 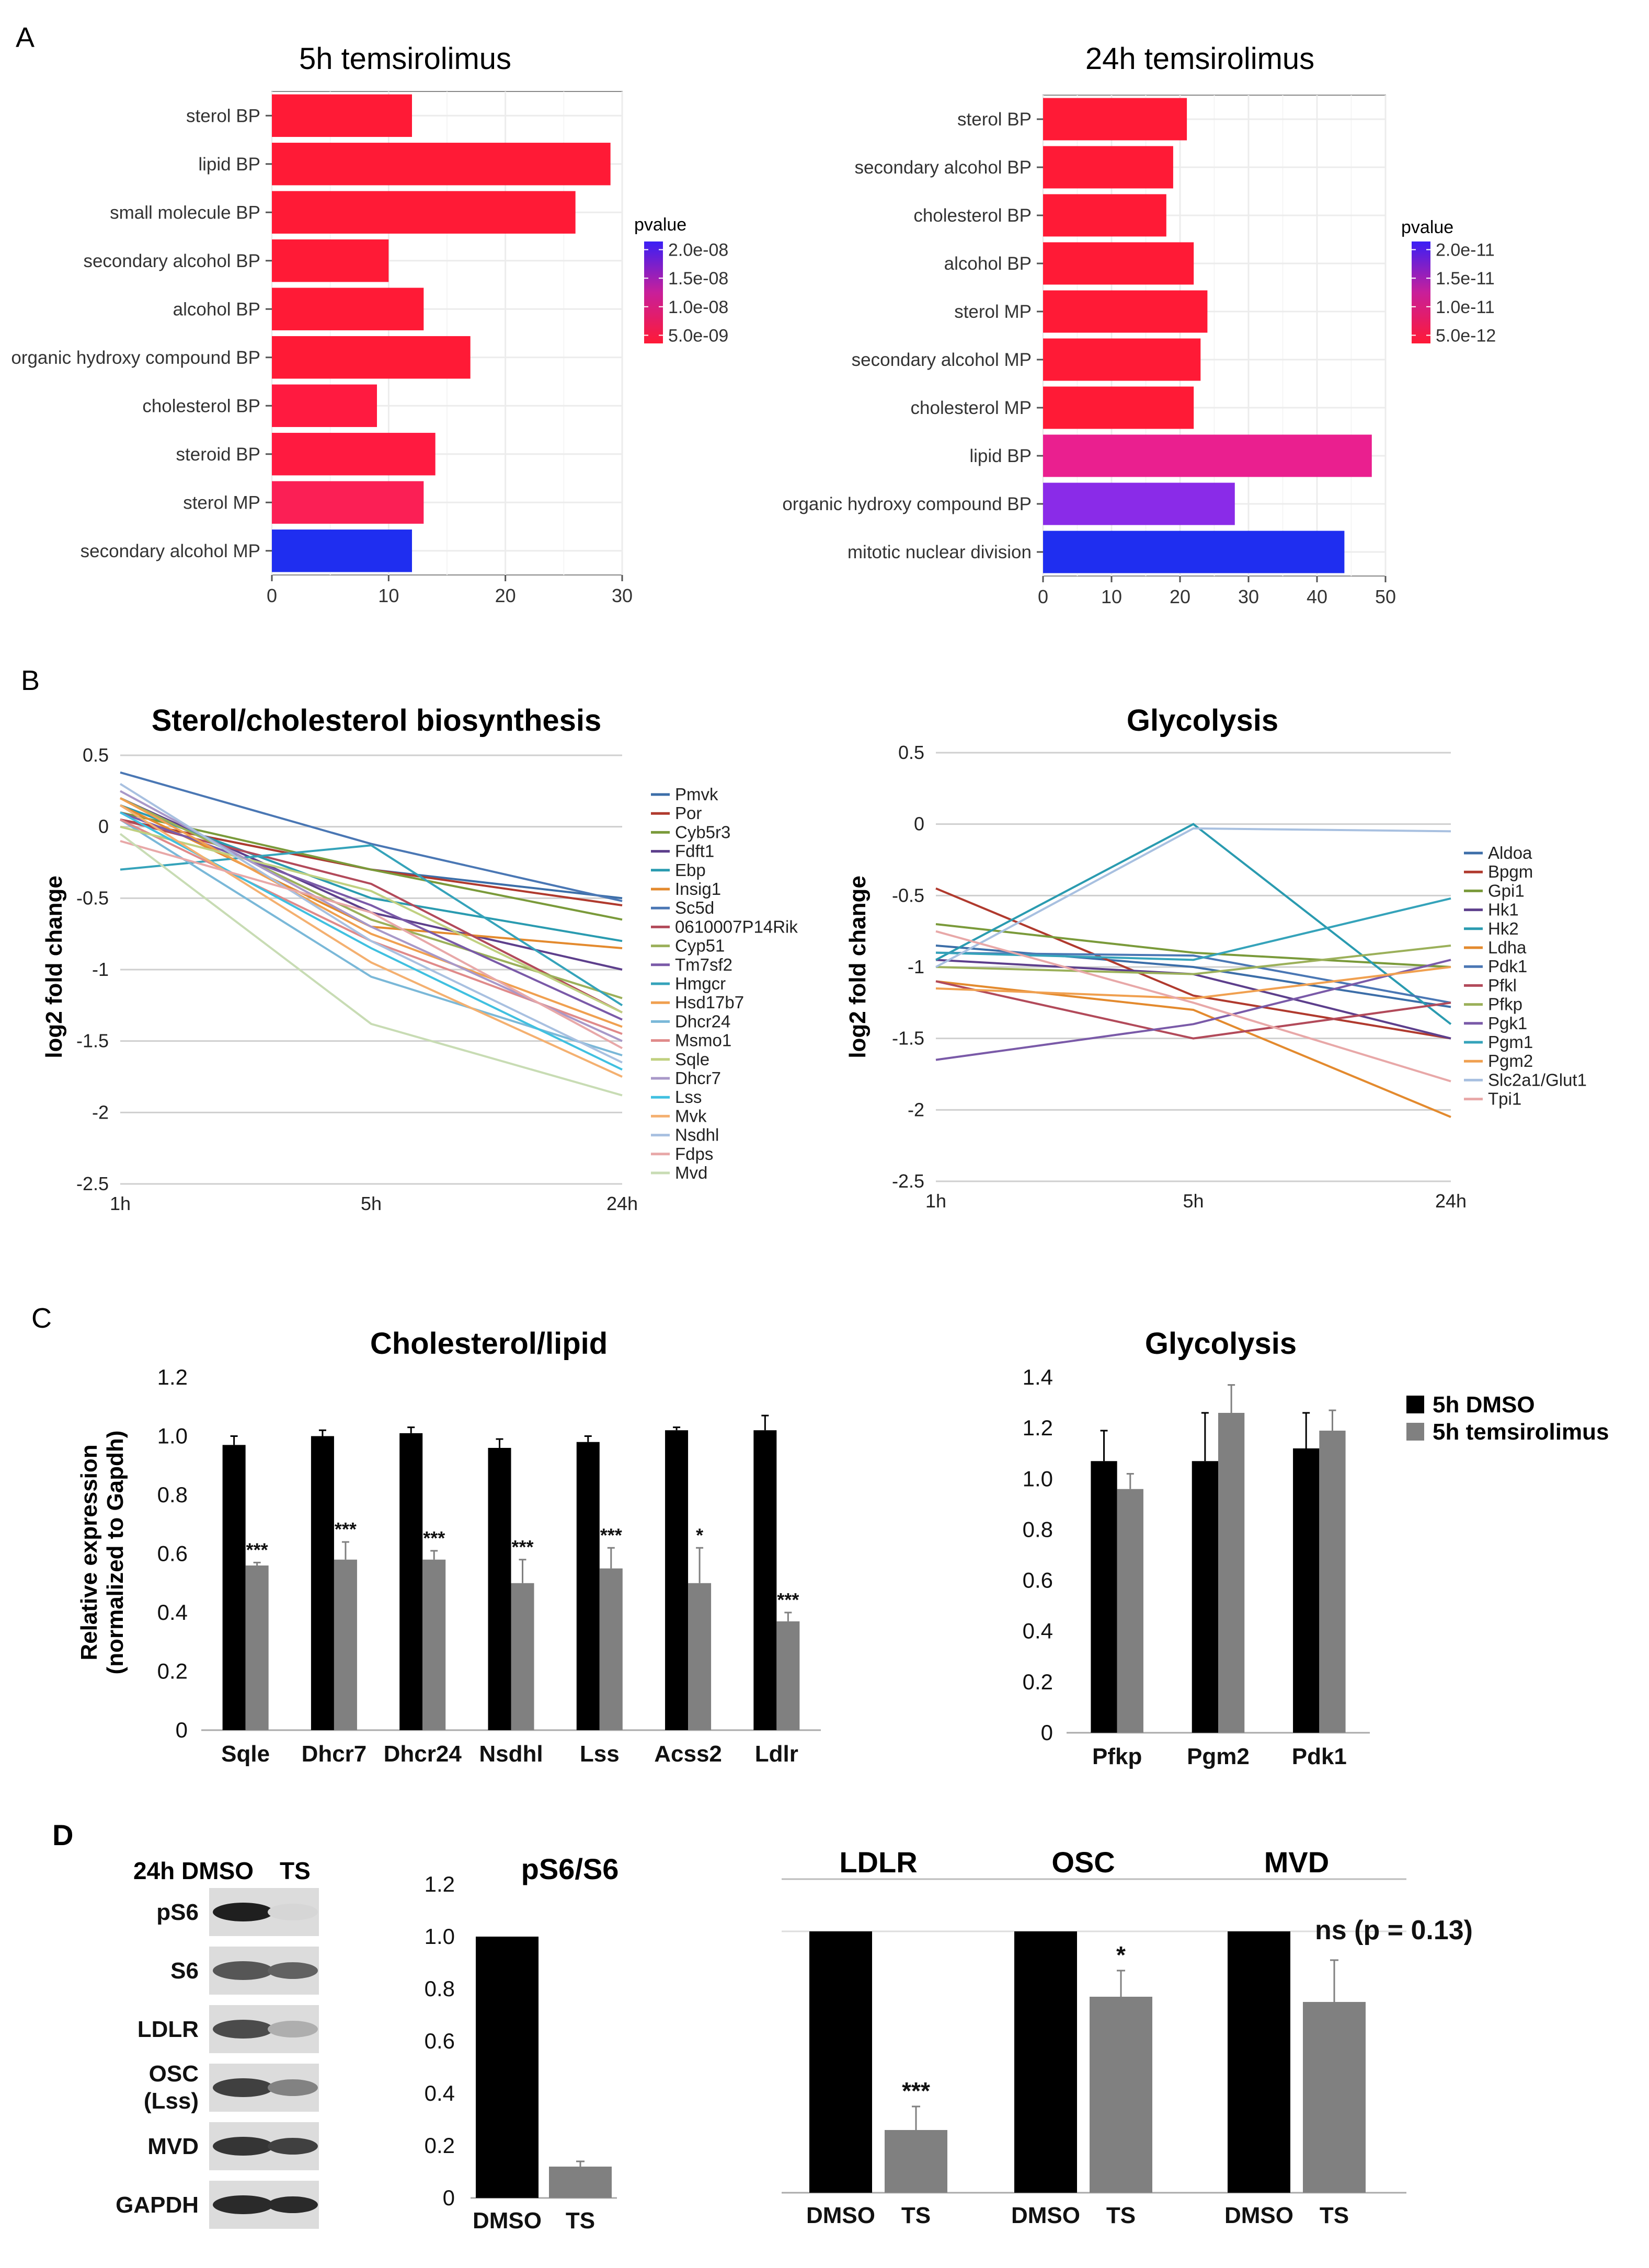 What do you see at coordinates (243, 1970) in the screenshot?
I see `blot-band-dmso-s6` at bounding box center [243, 1970].